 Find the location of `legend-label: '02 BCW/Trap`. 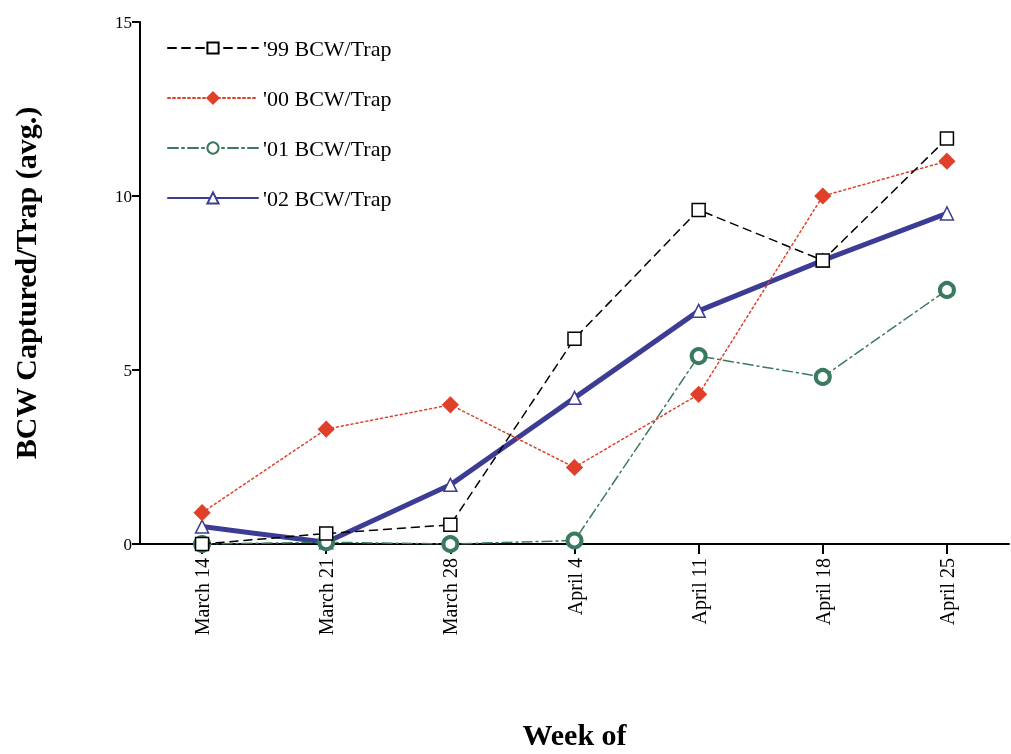

legend-label: '02 BCW/Trap is located at coordinates (327, 198).